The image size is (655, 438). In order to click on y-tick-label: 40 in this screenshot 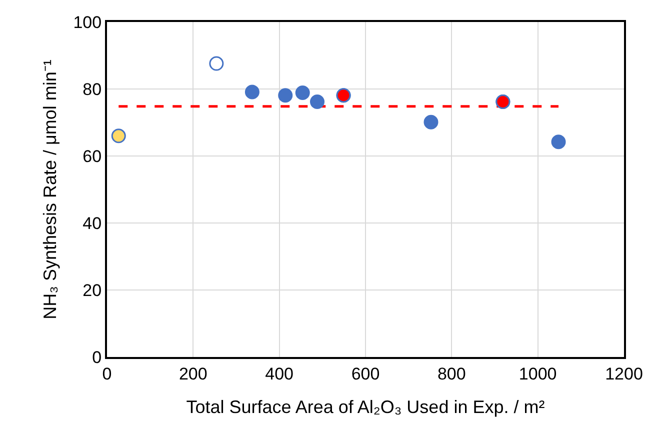, I will do `click(92, 223)`.